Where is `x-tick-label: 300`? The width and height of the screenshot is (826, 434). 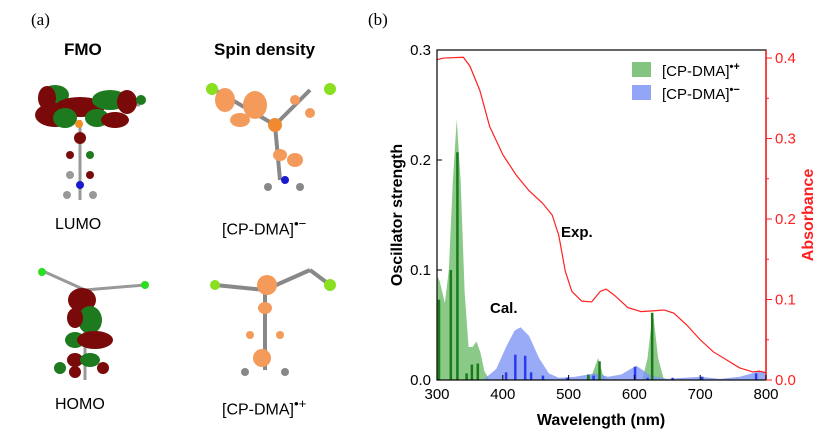
x-tick-label: 300 is located at coordinates (436, 394).